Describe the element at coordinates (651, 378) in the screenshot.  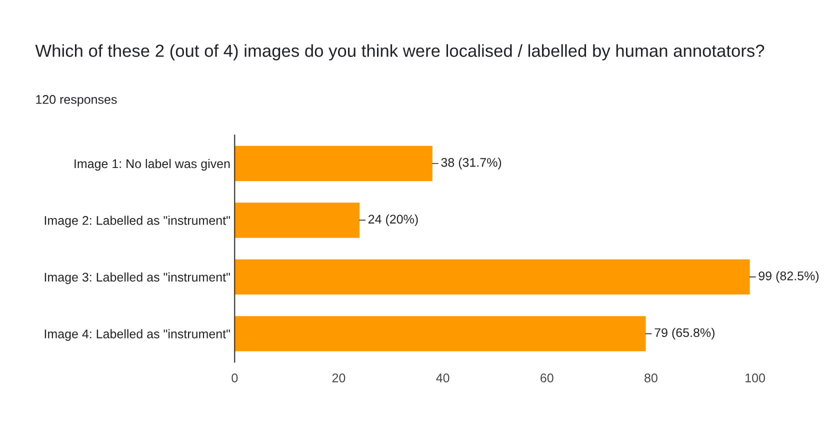
I see `x-tick-label: 80` at that location.